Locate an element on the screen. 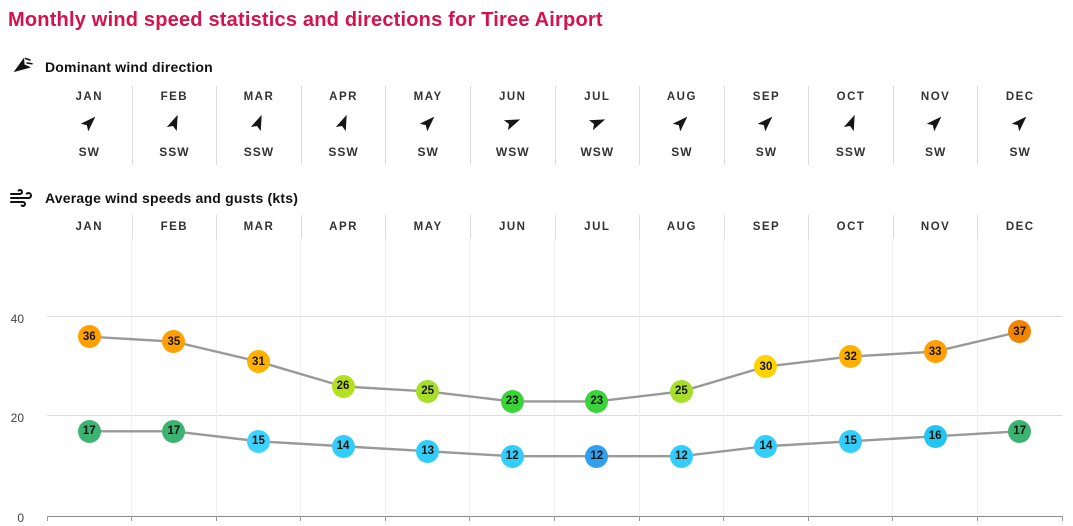  month-label: JUL is located at coordinates (597, 227).